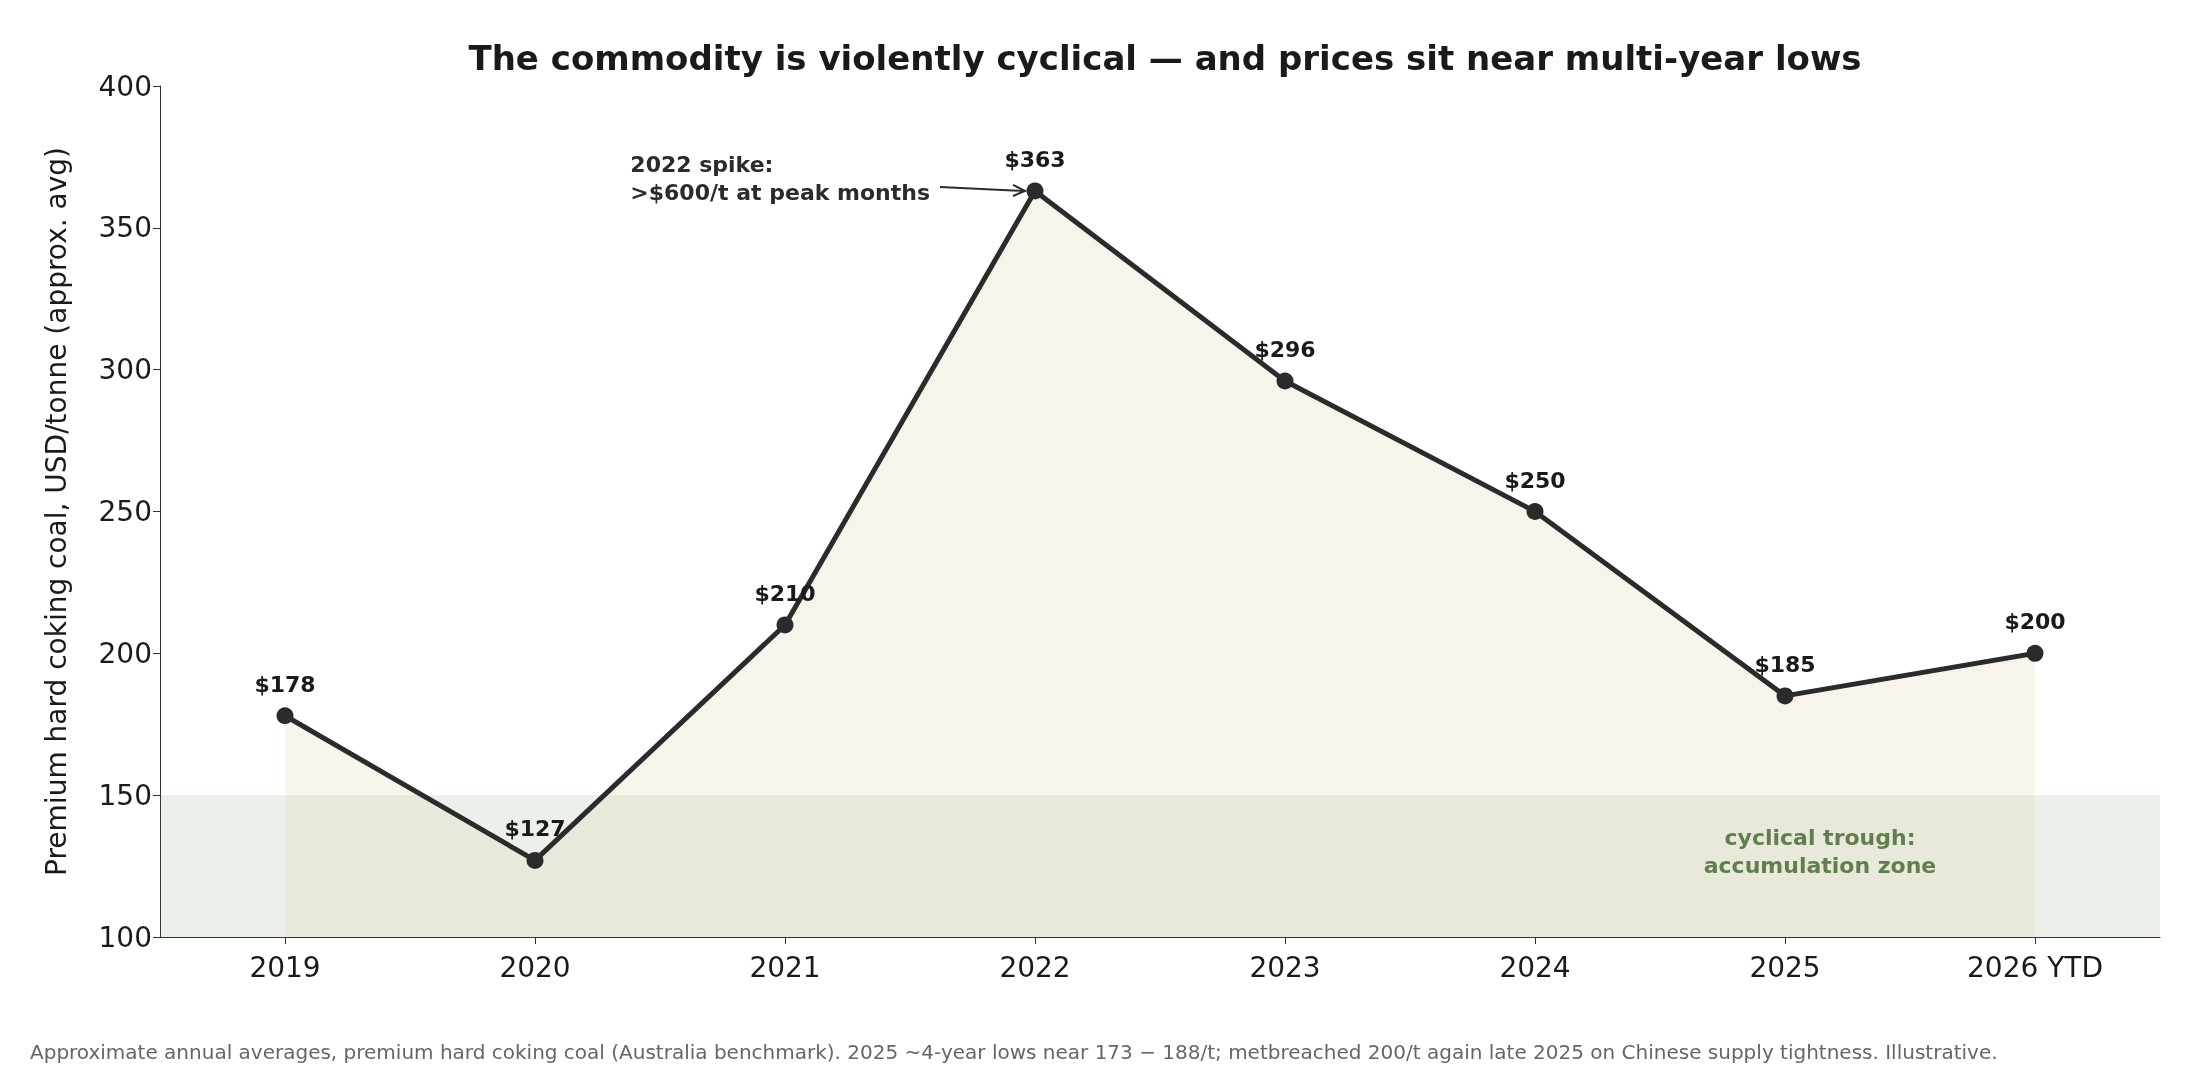 This screenshot has width=2200, height=1080. What do you see at coordinates (1285, 967) in the screenshot?
I see `x-tick-label: 2023` at bounding box center [1285, 967].